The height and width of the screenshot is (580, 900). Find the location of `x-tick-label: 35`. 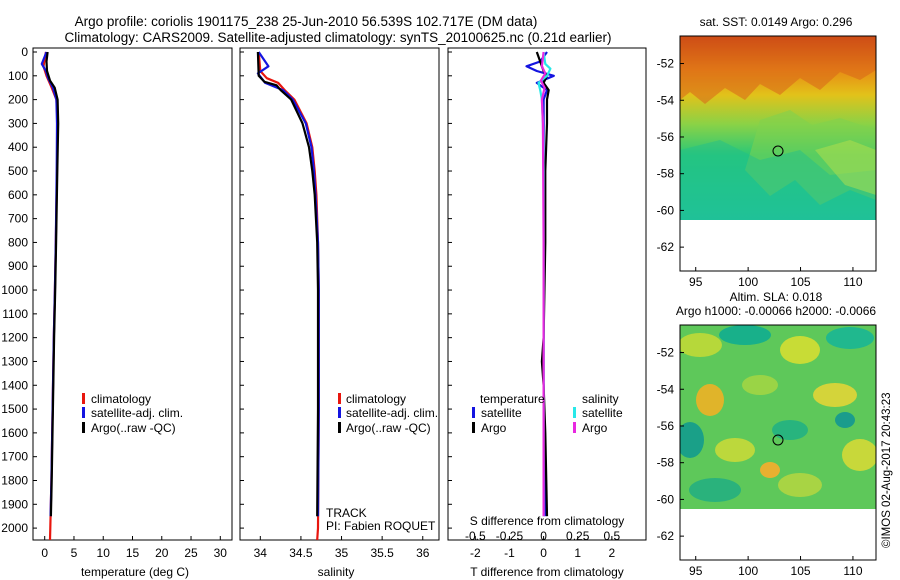

x-tick-label: 35 is located at coordinates (342, 553).